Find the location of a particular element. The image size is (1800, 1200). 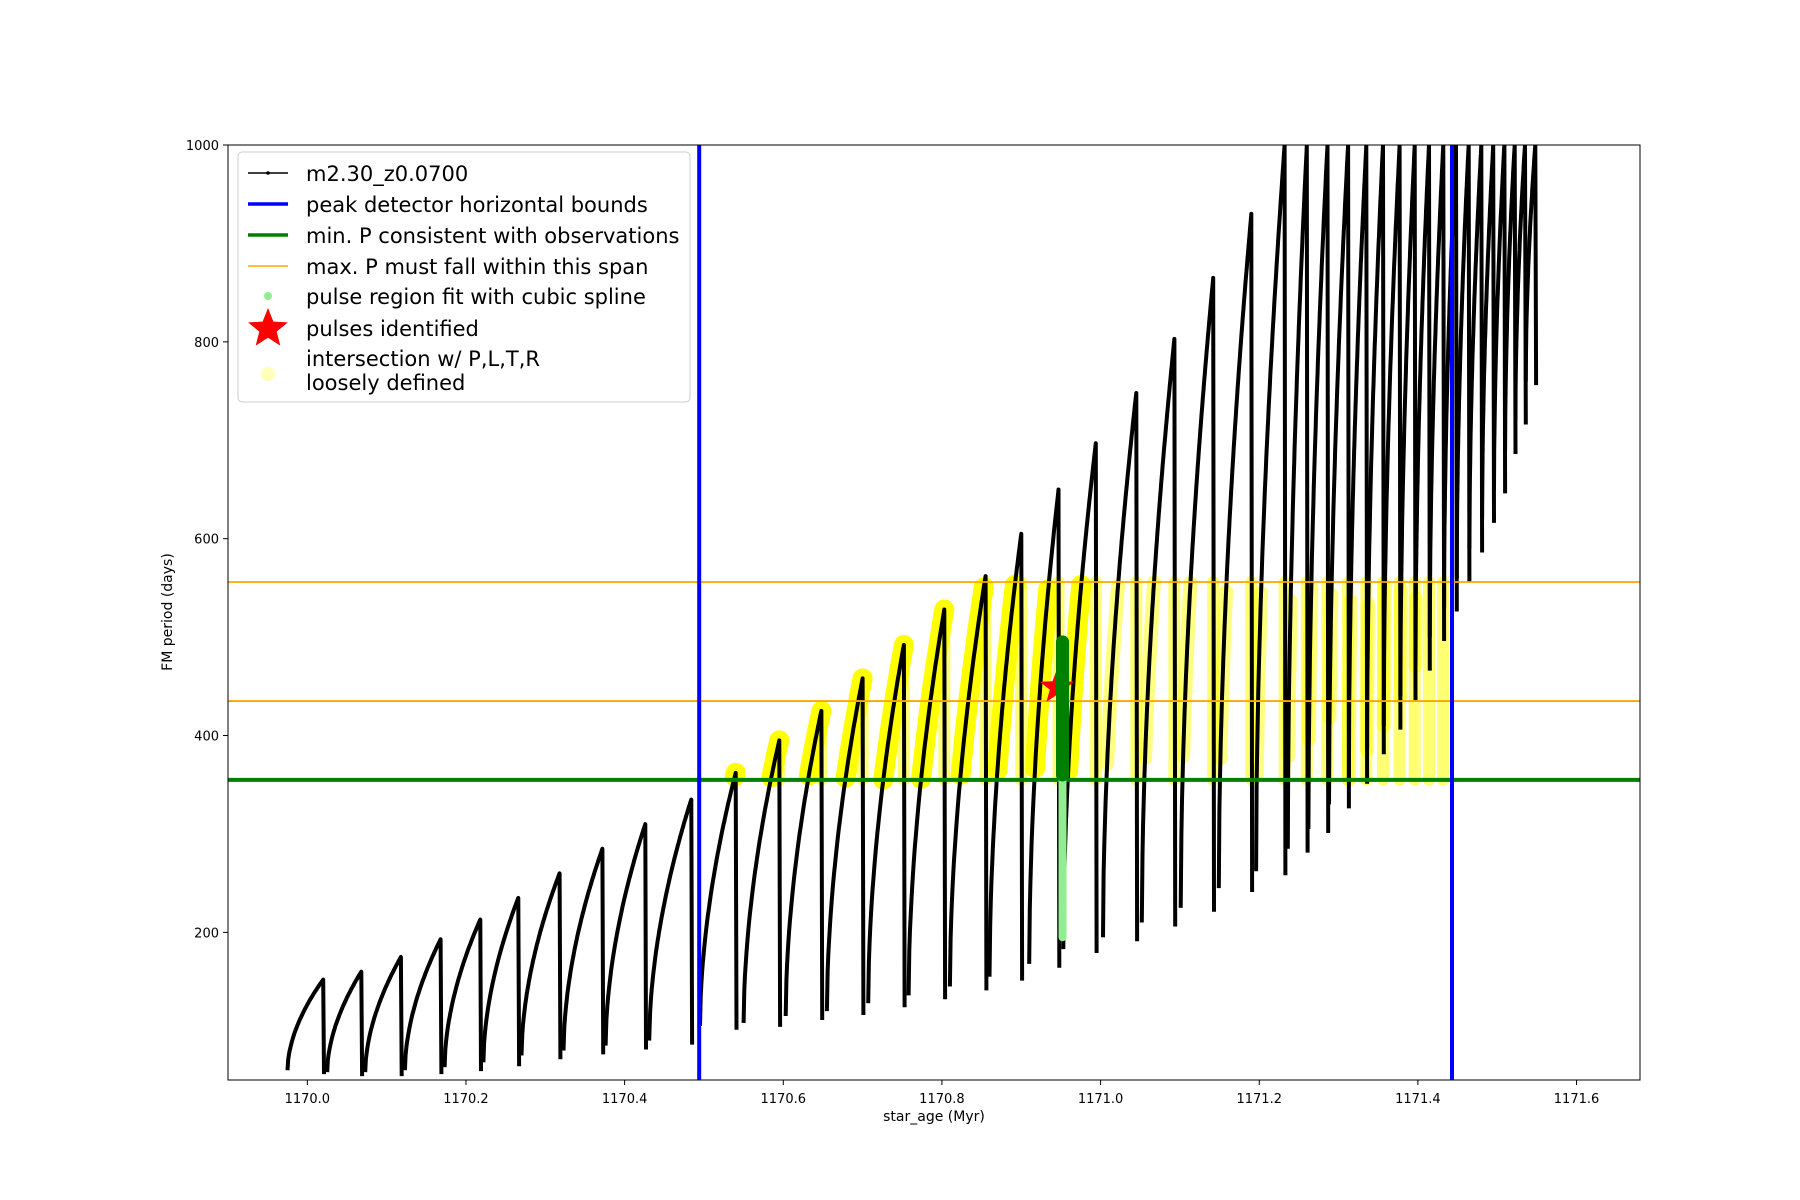

legend-label-spline: pulse region fit with cubic spline is located at coordinates (476, 297).